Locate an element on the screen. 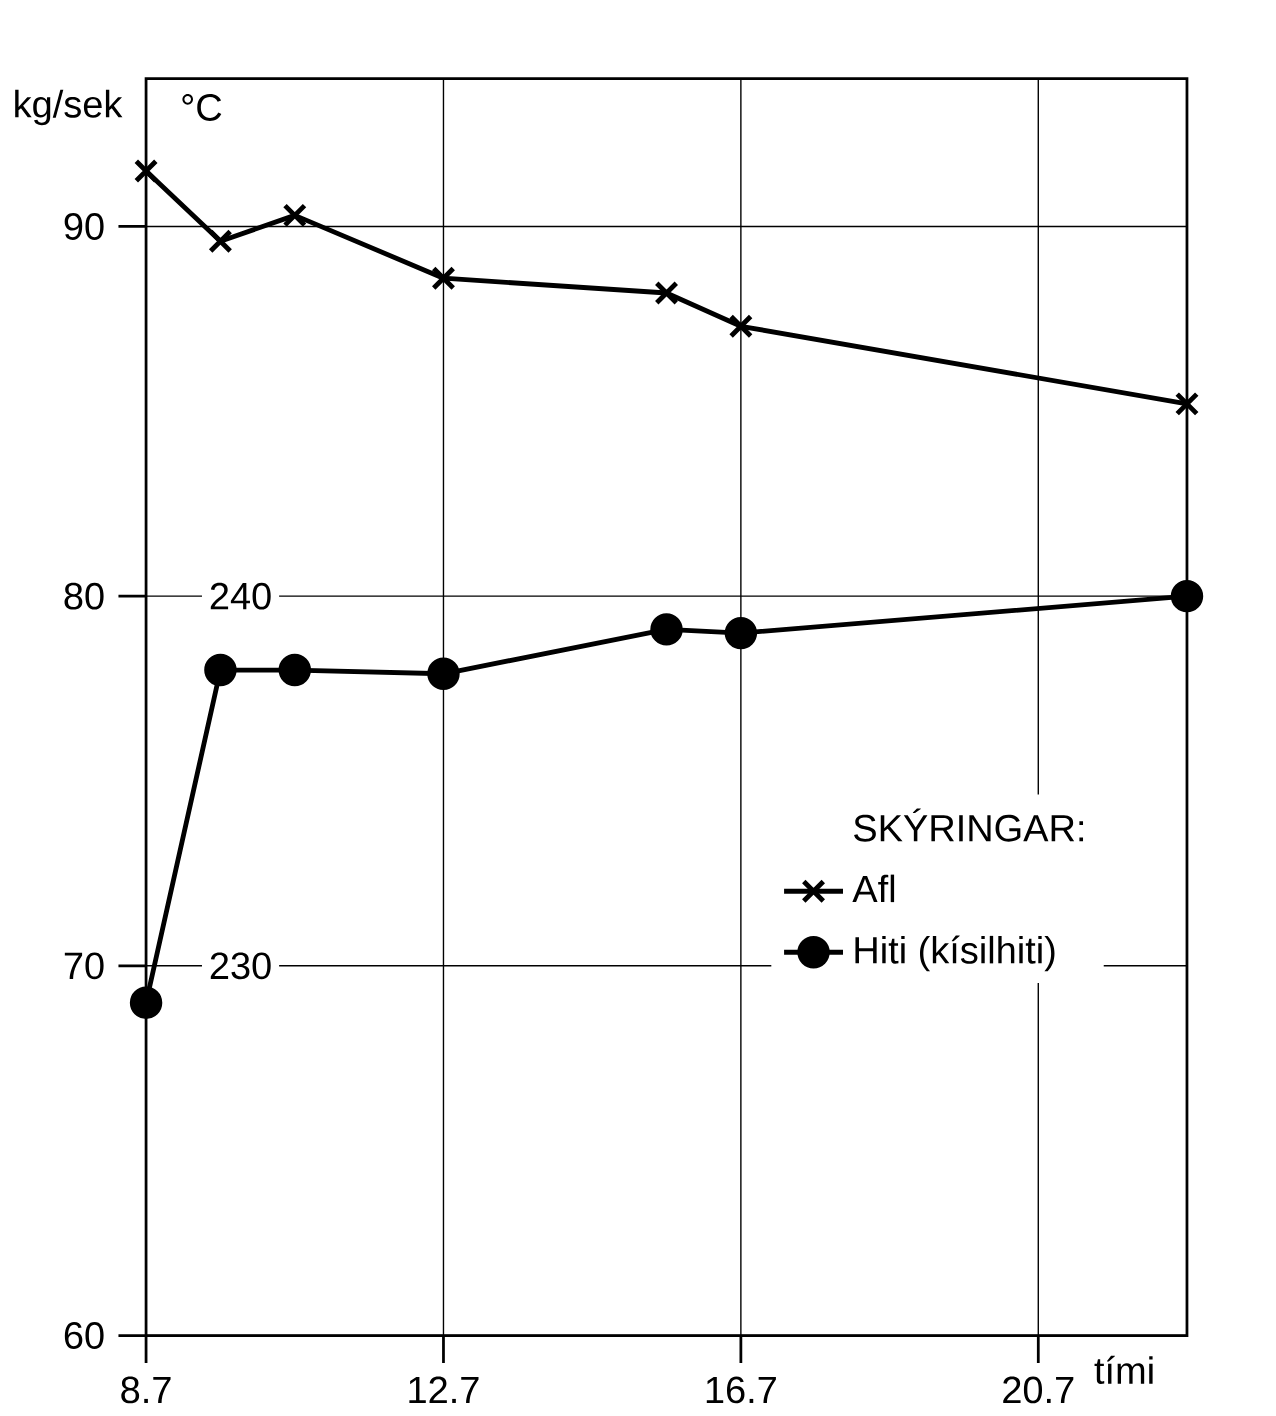 This screenshot has width=1276, height=1416. y-tick-label: 90 is located at coordinates (84, 226).